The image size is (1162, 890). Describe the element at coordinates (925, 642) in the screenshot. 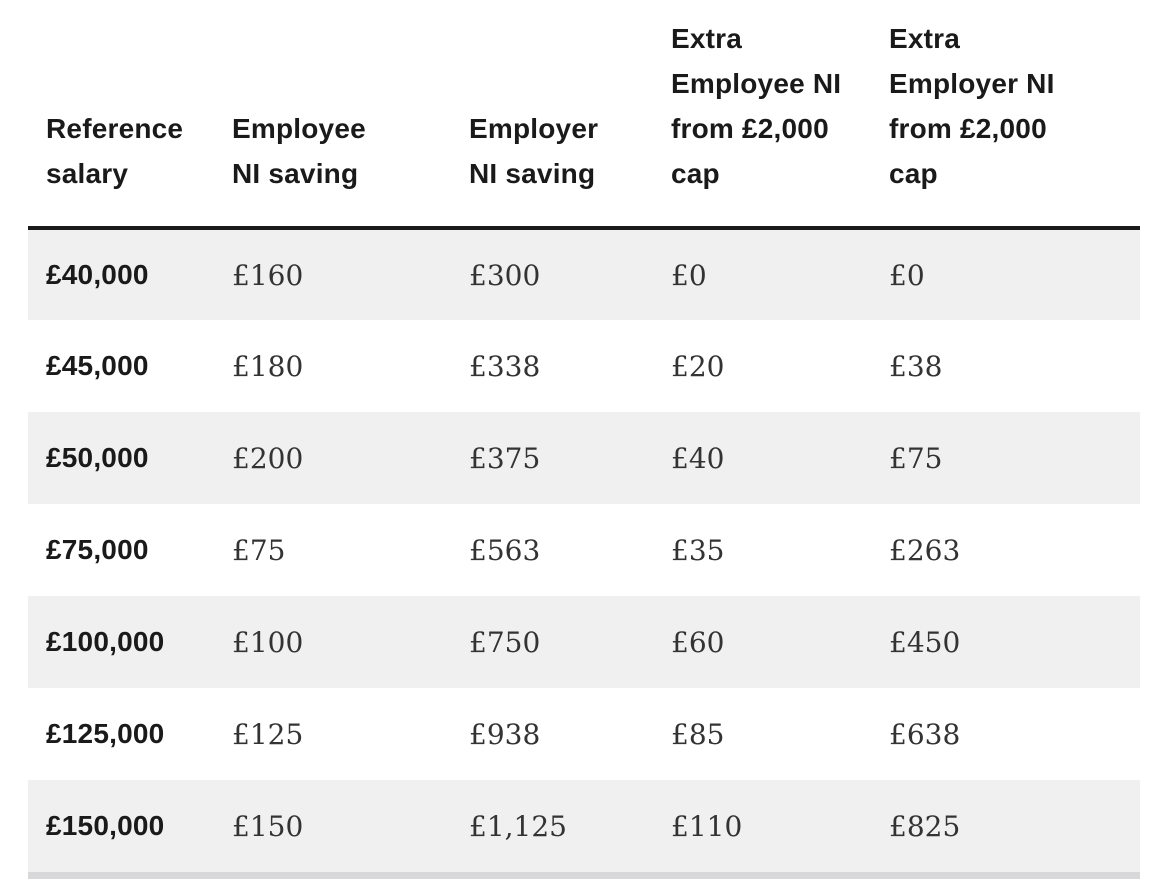

I see `cell-extra-employer-ni: £450` at that location.